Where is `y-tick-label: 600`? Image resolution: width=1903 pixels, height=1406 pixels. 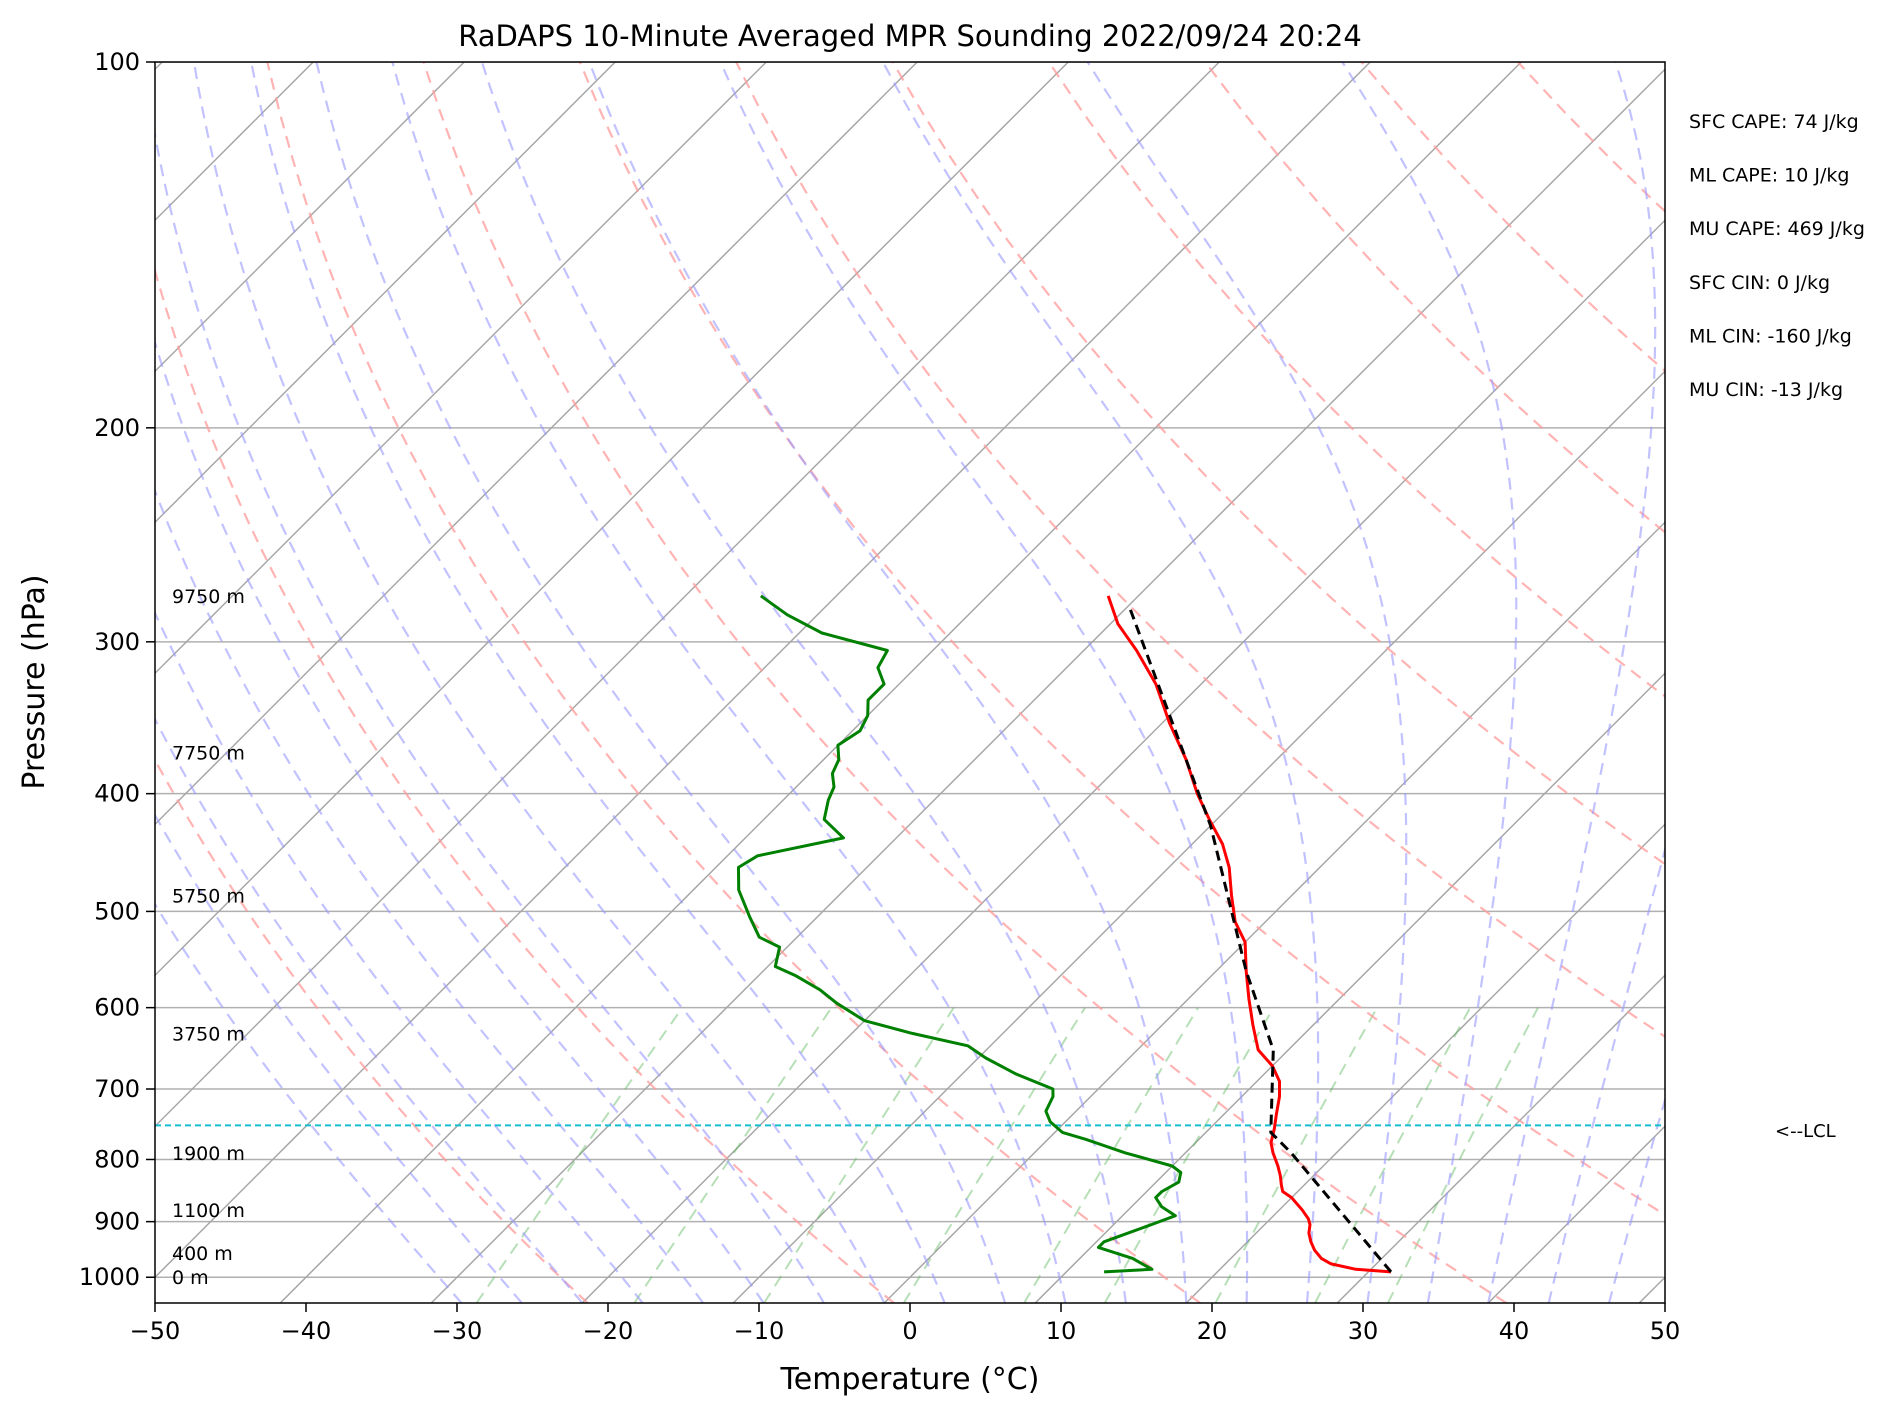
y-tick-label: 600 is located at coordinates (117, 1008).